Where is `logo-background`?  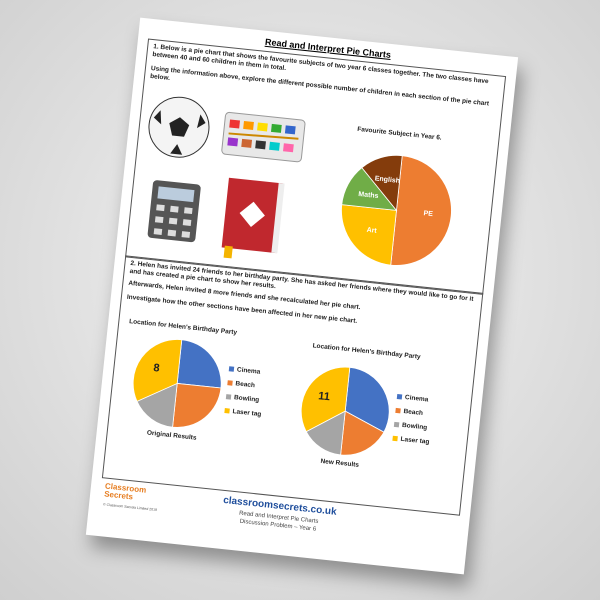
logo-background is located at coordinates (136, 494).